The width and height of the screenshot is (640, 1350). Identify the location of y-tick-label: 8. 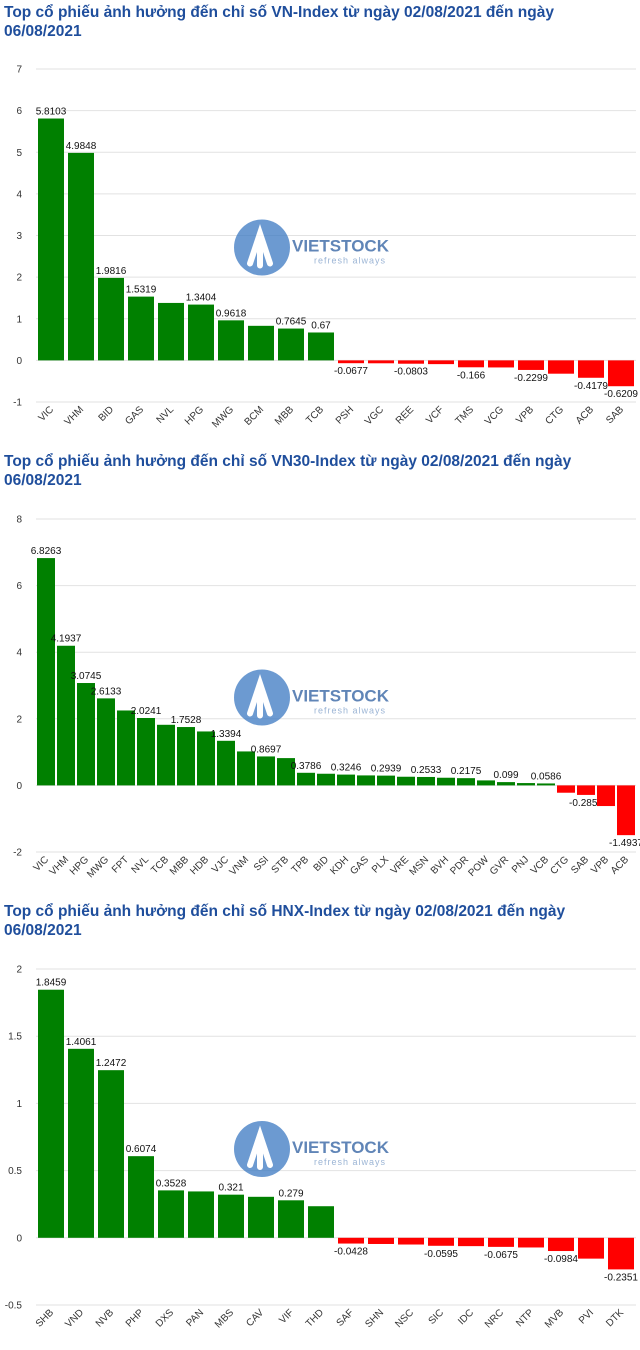
(19, 520).